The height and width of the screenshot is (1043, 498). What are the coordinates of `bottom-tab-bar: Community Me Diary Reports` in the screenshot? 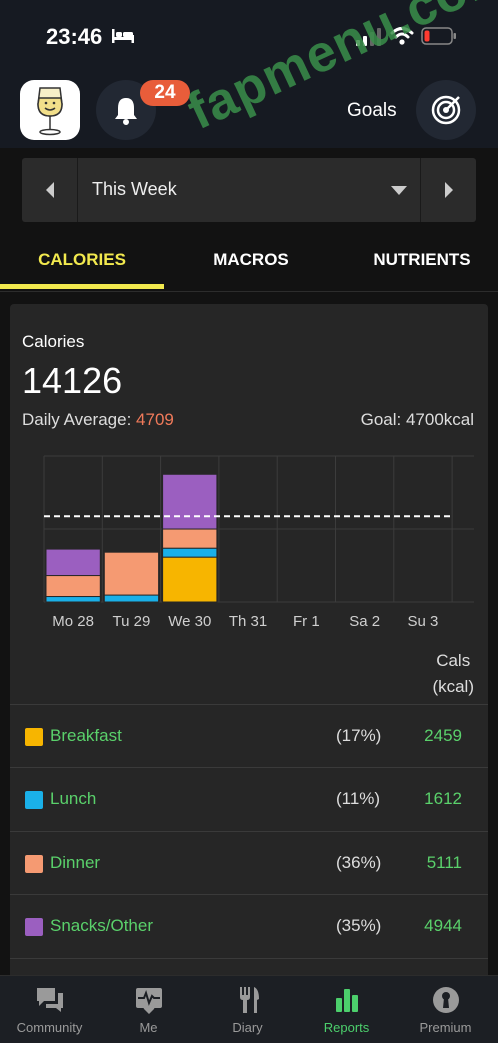 It's located at (249, 1009).